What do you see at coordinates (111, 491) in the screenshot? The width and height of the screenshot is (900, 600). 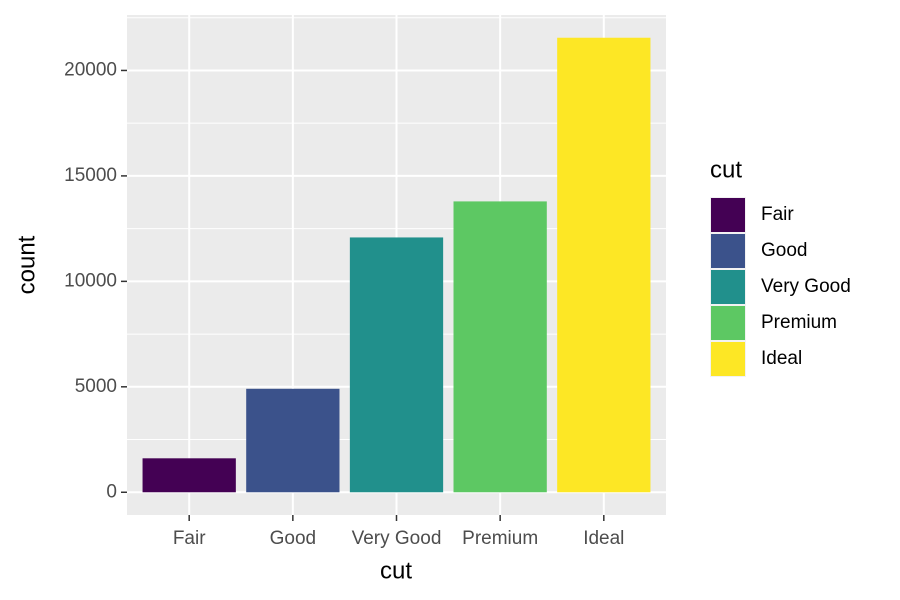 I see `y-tick-label: 0` at bounding box center [111, 491].